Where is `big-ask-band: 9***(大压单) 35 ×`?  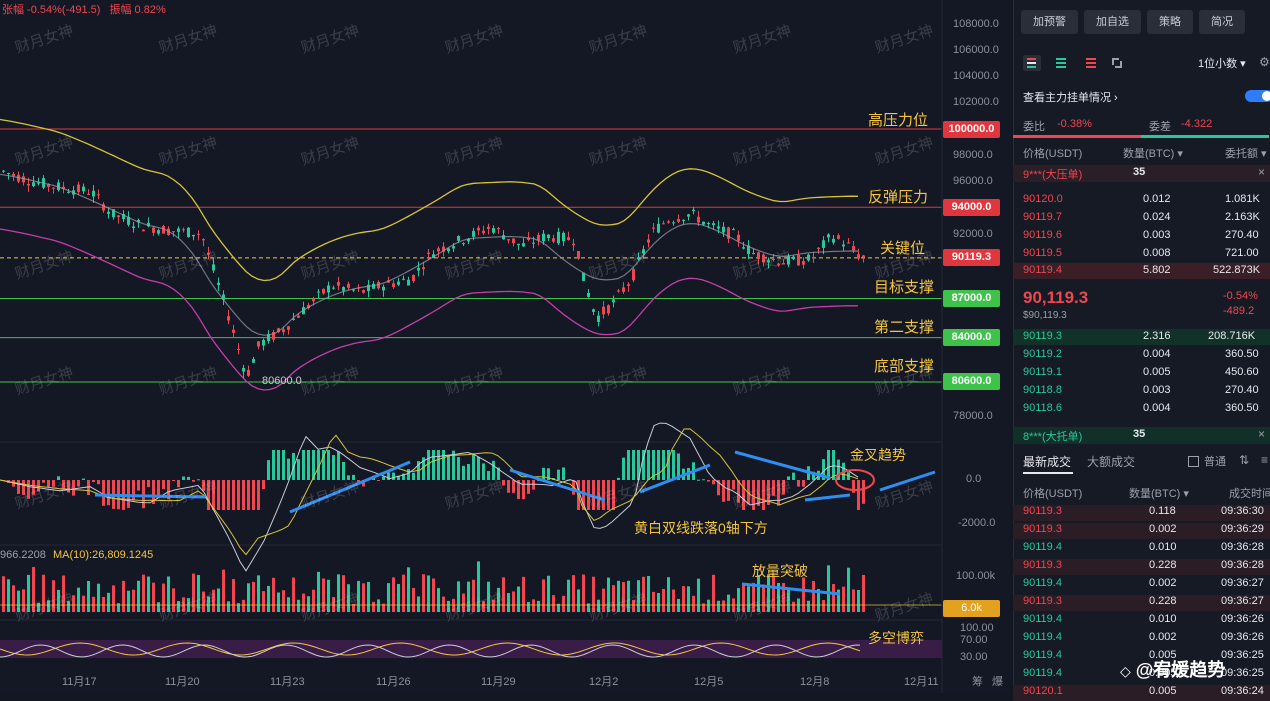 big-ask-band: 9***(大压单) 35 × is located at coordinates (1141, 173).